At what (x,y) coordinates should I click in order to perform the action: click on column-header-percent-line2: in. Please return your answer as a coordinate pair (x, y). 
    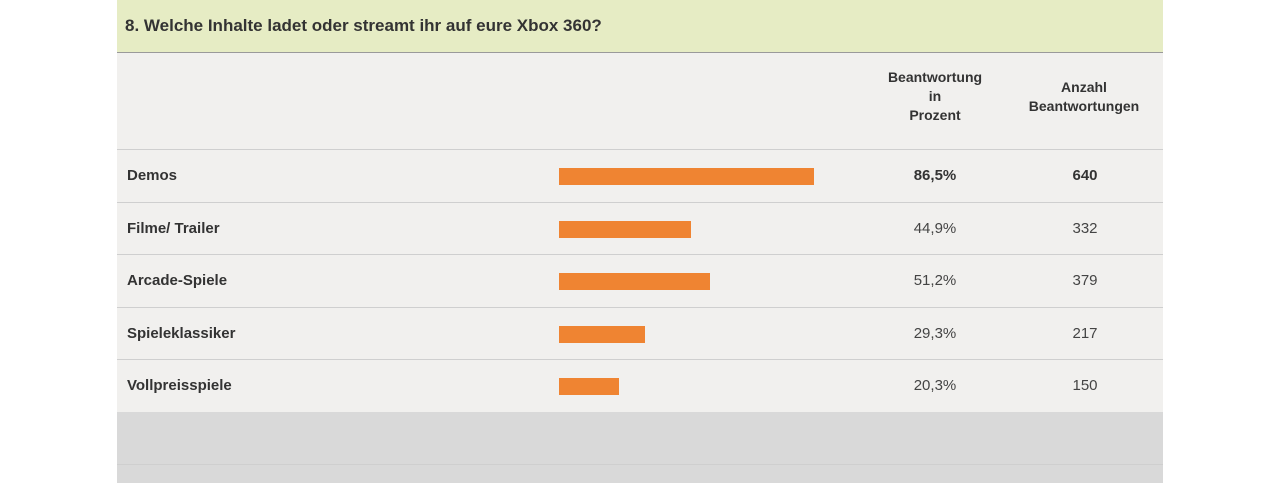
    Looking at the image, I should click on (935, 96).